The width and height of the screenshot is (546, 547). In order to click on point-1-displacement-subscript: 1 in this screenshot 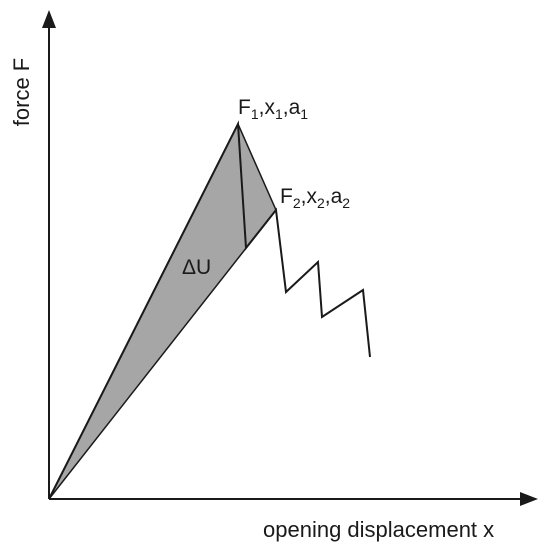, I will do `click(279, 114)`.